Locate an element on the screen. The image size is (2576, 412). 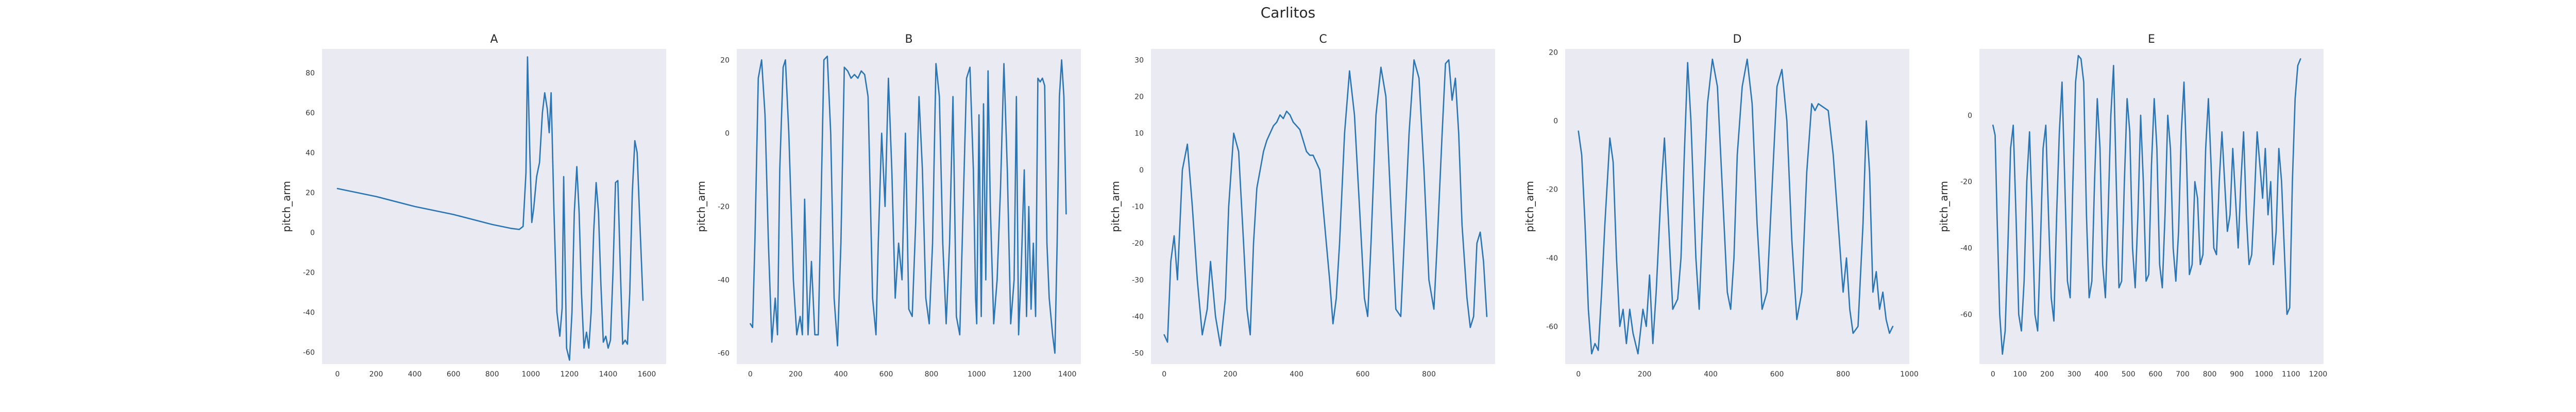
x-tick-label: 900 is located at coordinates (2237, 375).